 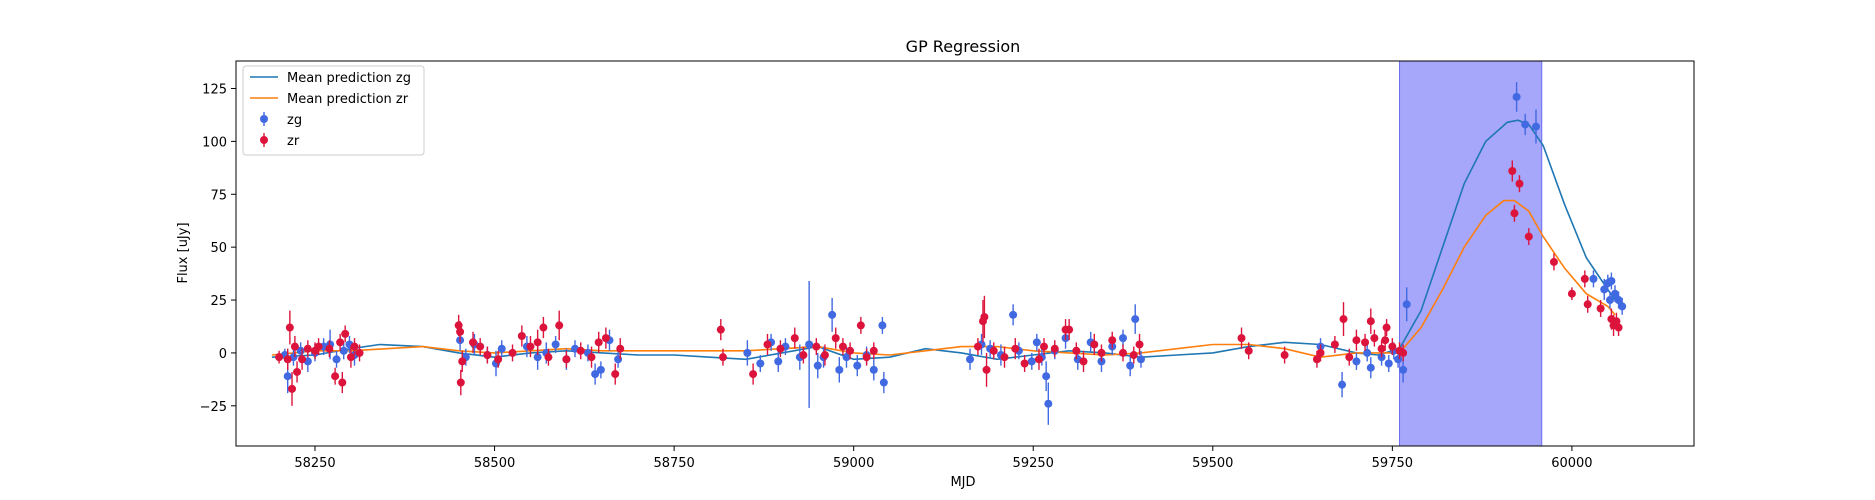 I want to click on legend-box, so click(x=333, y=110).